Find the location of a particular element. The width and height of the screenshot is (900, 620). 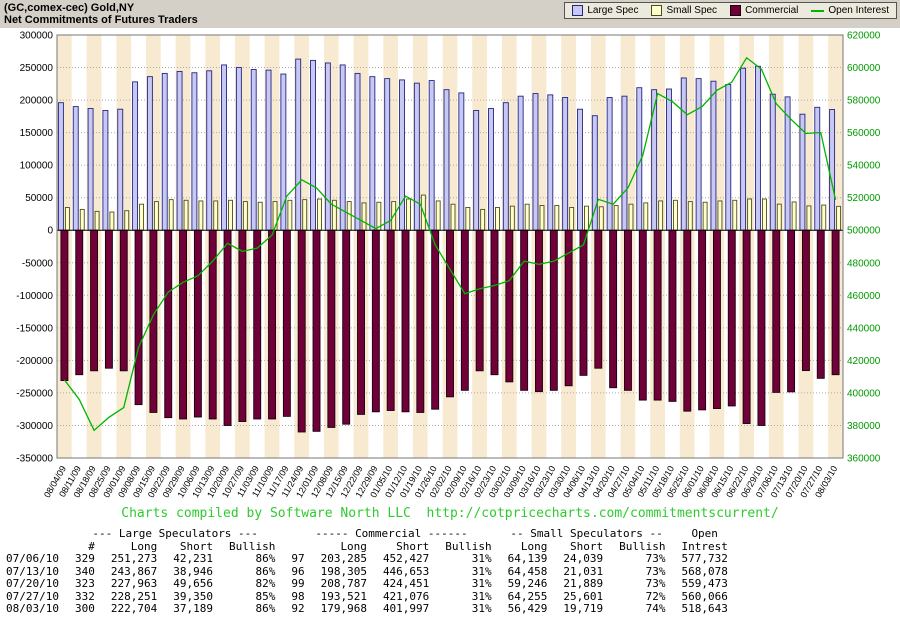

left-axis-tick-label: -150000 is located at coordinates (34, 328).